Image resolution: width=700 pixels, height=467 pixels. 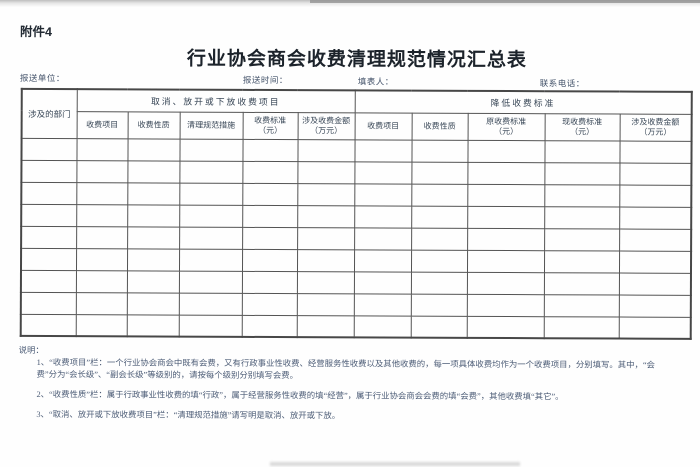 What do you see at coordinates (375, 81) in the screenshot?
I see `form-filler-label: 填表人：` at bounding box center [375, 81].